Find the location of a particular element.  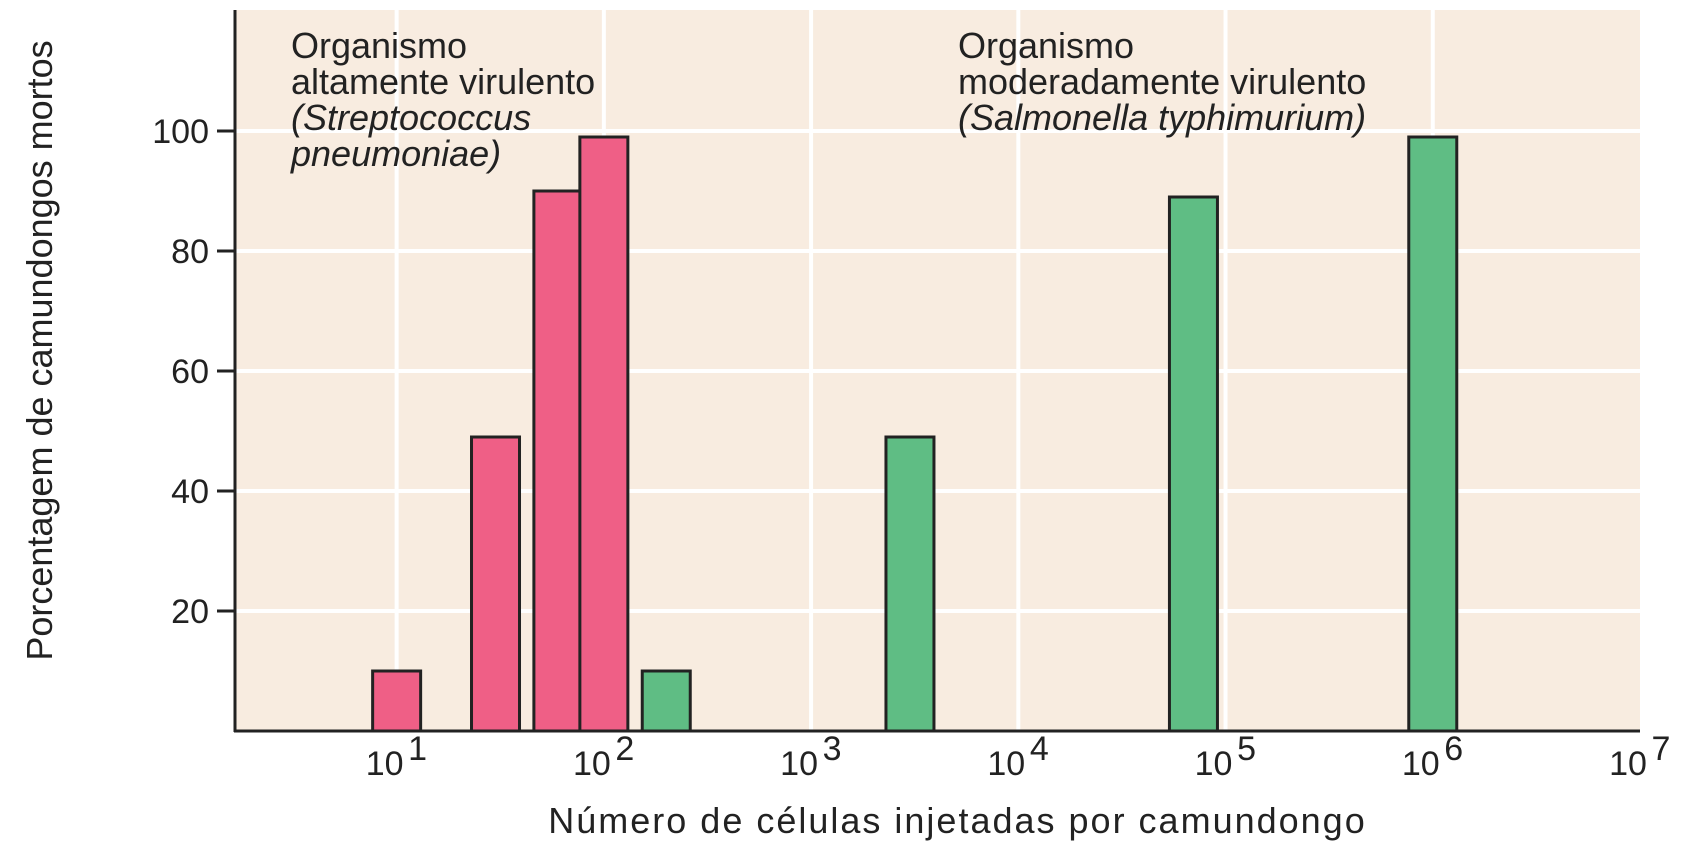

x-tick-sup-0: 1 is located at coordinates (417, 749).